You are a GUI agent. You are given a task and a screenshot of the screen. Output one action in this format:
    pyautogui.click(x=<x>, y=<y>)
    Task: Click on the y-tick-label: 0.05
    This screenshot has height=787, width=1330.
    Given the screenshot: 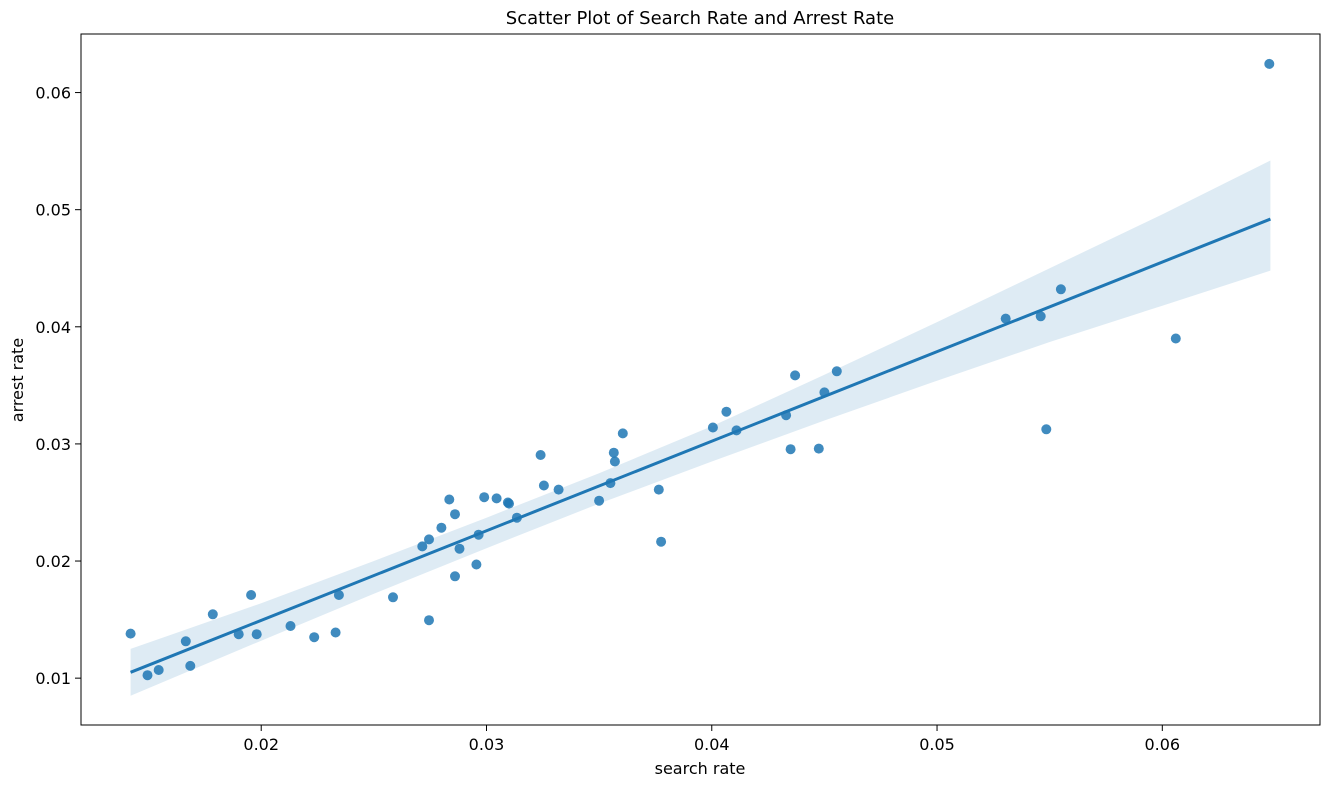 What is the action you would take?
    pyautogui.click(x=53, y=210)
    